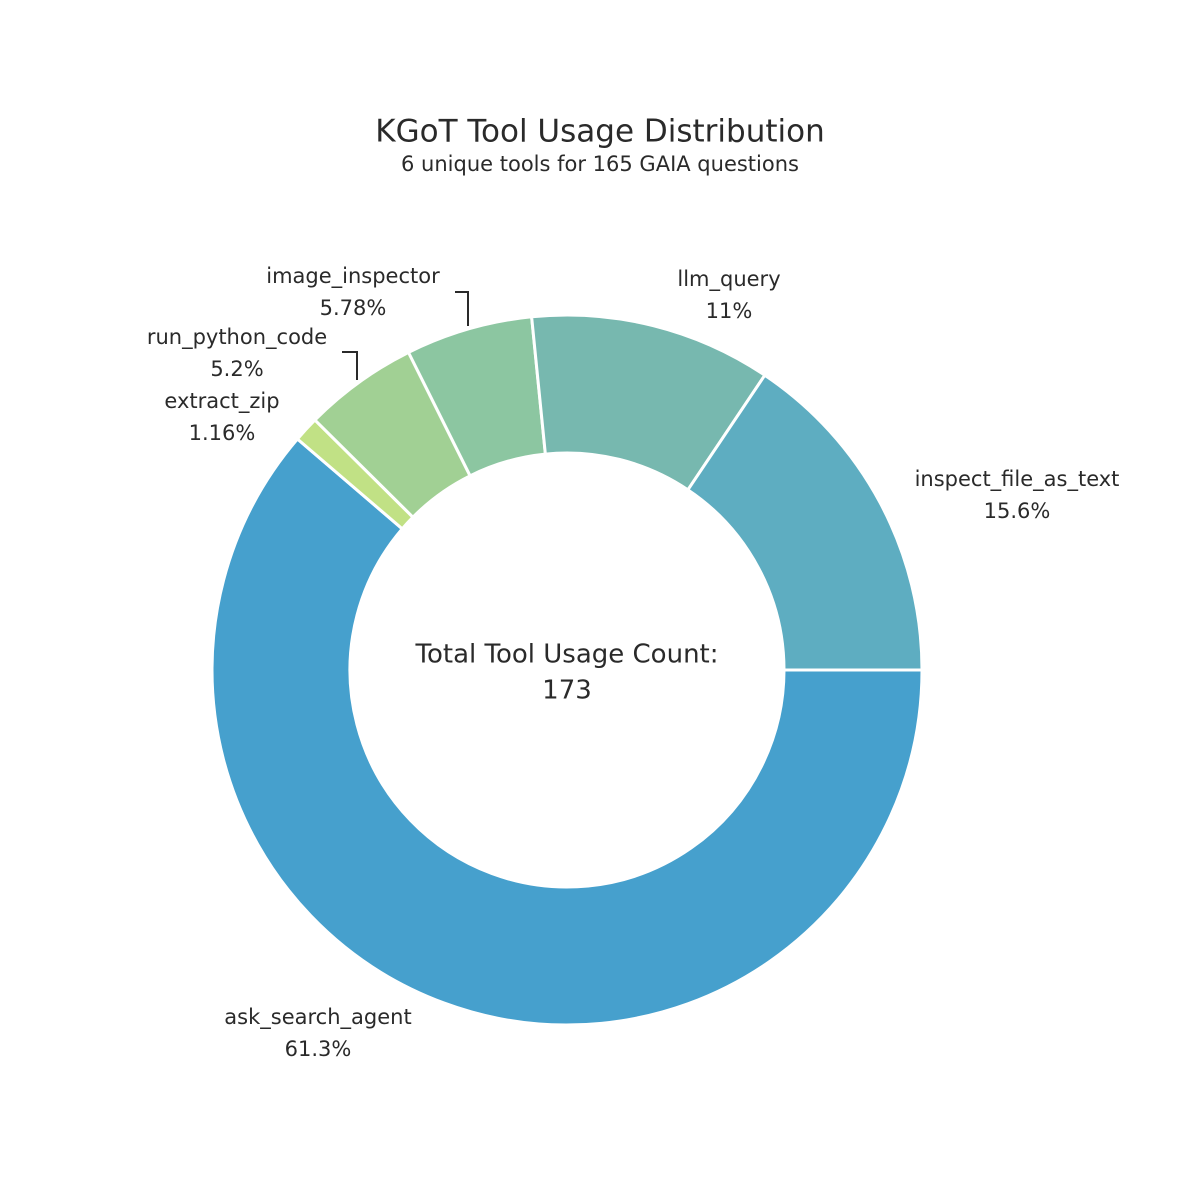 This screenshot has width=1200, height=1200. I want to click on segment-value-label: 5.78%, so click(353, 308).